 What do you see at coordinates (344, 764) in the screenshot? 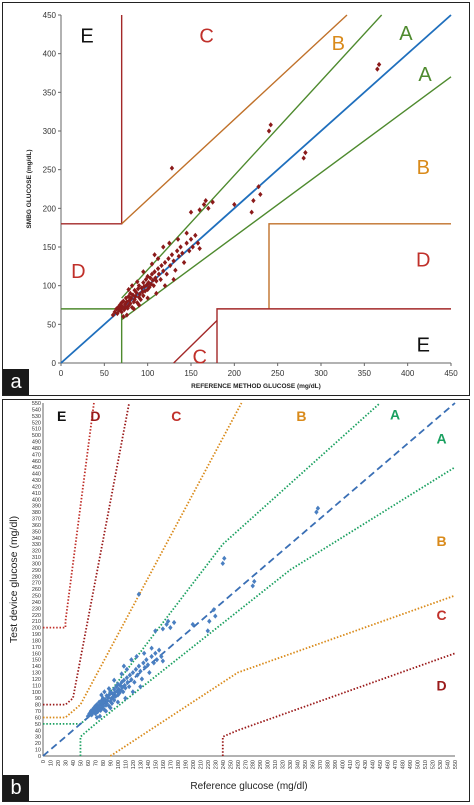
I see `x-tick-label-b: 400` at bounding box center [344, 764].